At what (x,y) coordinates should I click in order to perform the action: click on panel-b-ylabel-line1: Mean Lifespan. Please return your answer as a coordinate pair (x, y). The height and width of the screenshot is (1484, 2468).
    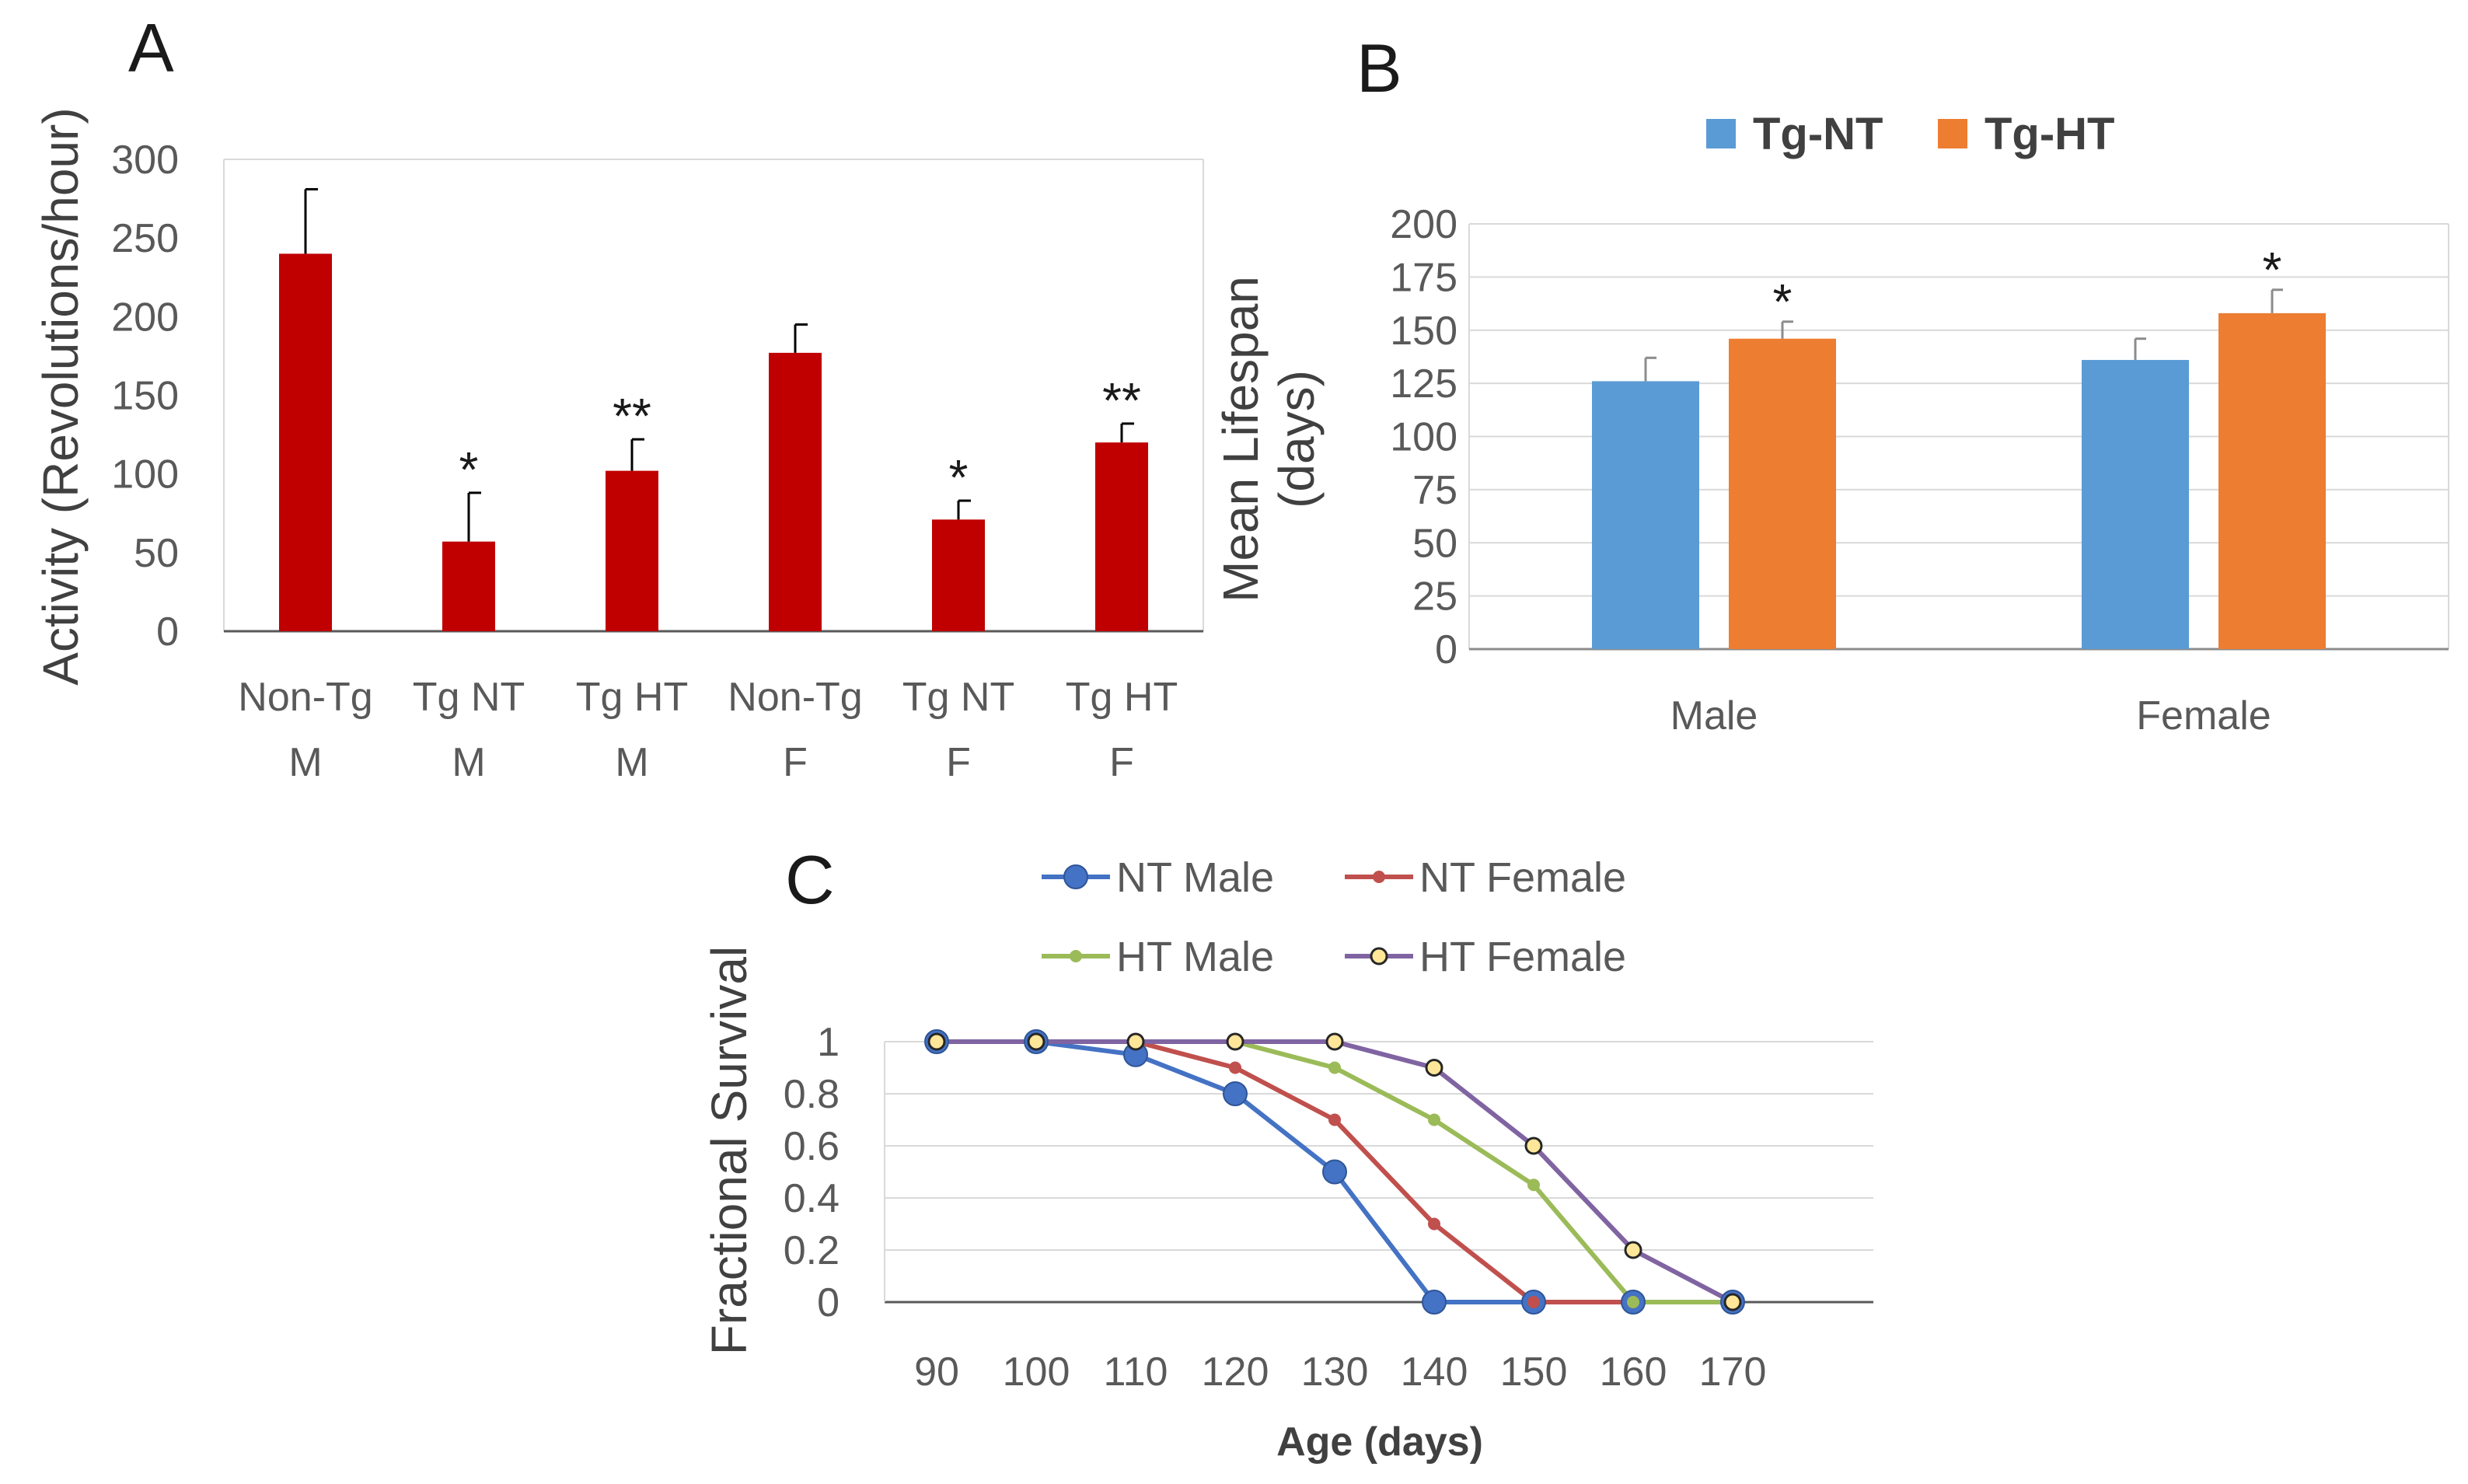
    Looking at the image, I should click on (1241, 439).